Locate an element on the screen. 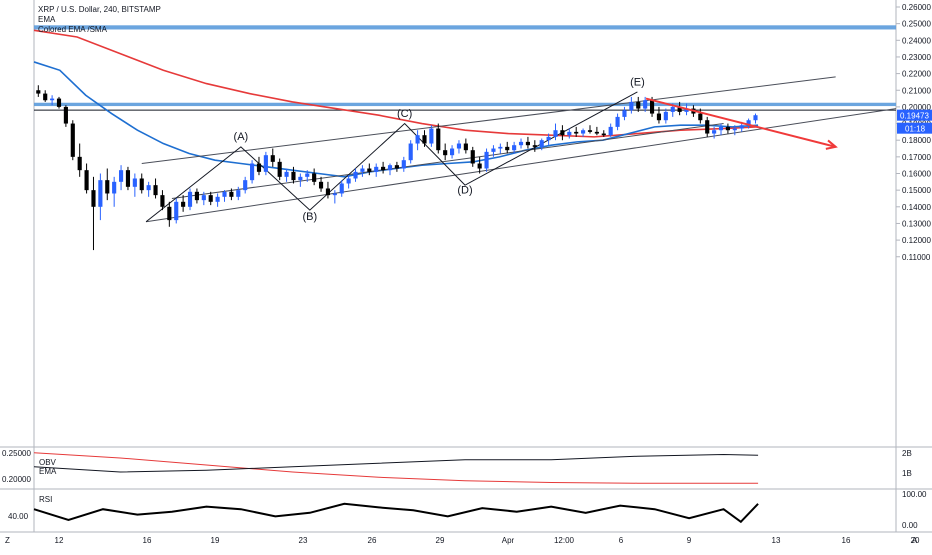  obv-ema-label: EMA is located at coordinates (48, 471).